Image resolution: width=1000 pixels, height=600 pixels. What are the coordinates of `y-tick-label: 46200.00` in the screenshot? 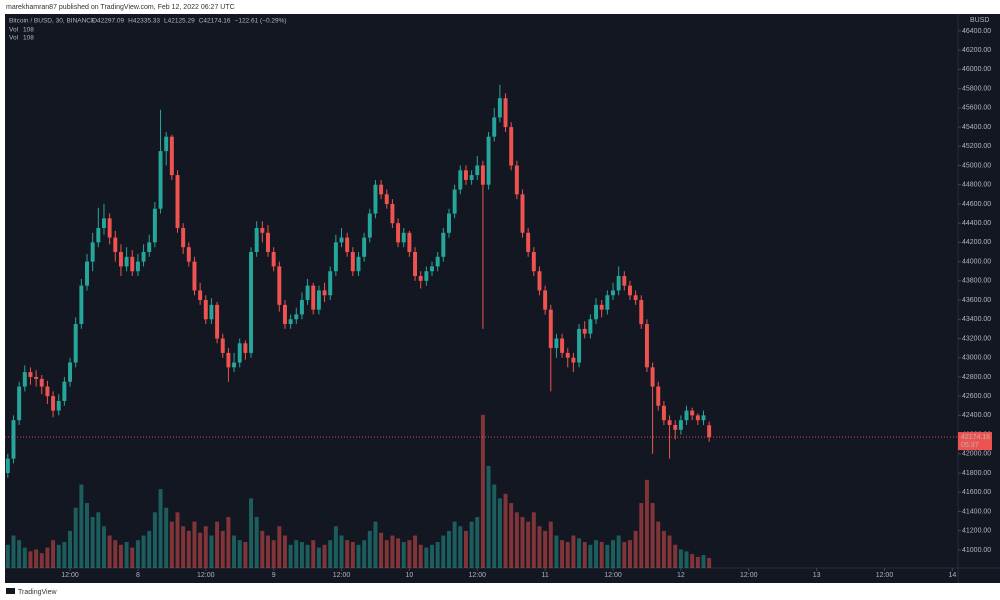 It's located at (976, 50).